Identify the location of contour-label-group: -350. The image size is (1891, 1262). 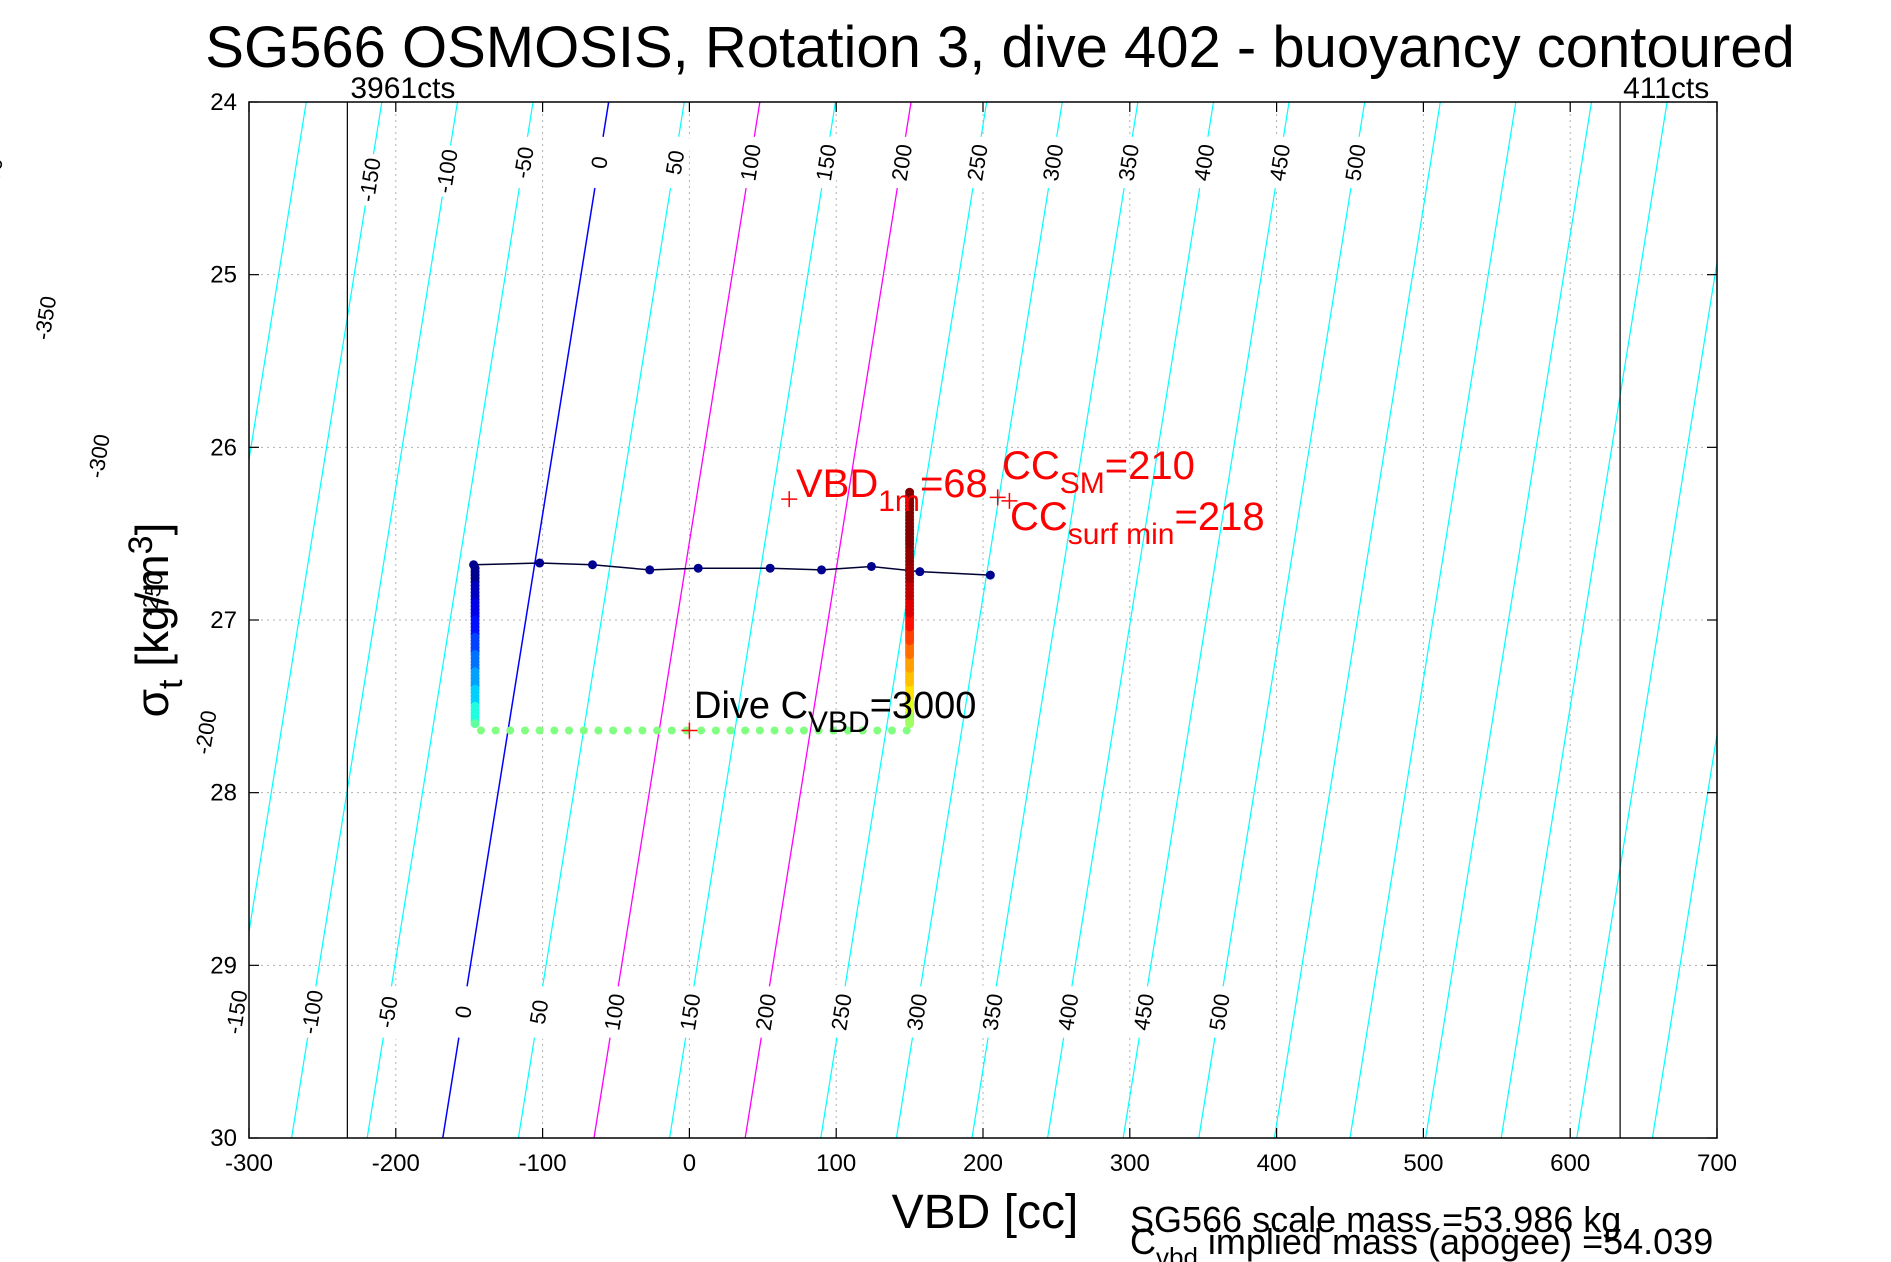
(44, 318).